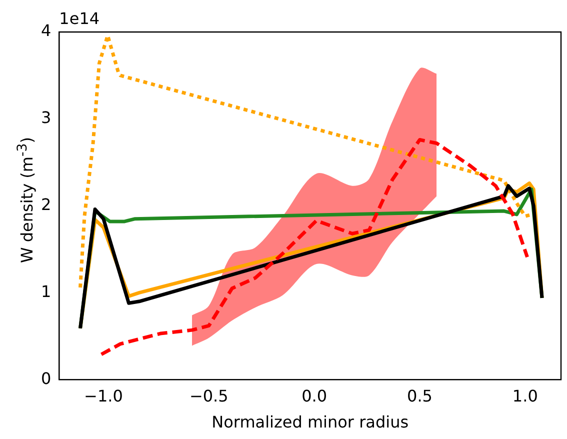 This screenshot has height=439, width=567. Describe the element at coordinates (310, 422) in the screenshot. I see `x-axis-title: Normalized minor radius` at that location.